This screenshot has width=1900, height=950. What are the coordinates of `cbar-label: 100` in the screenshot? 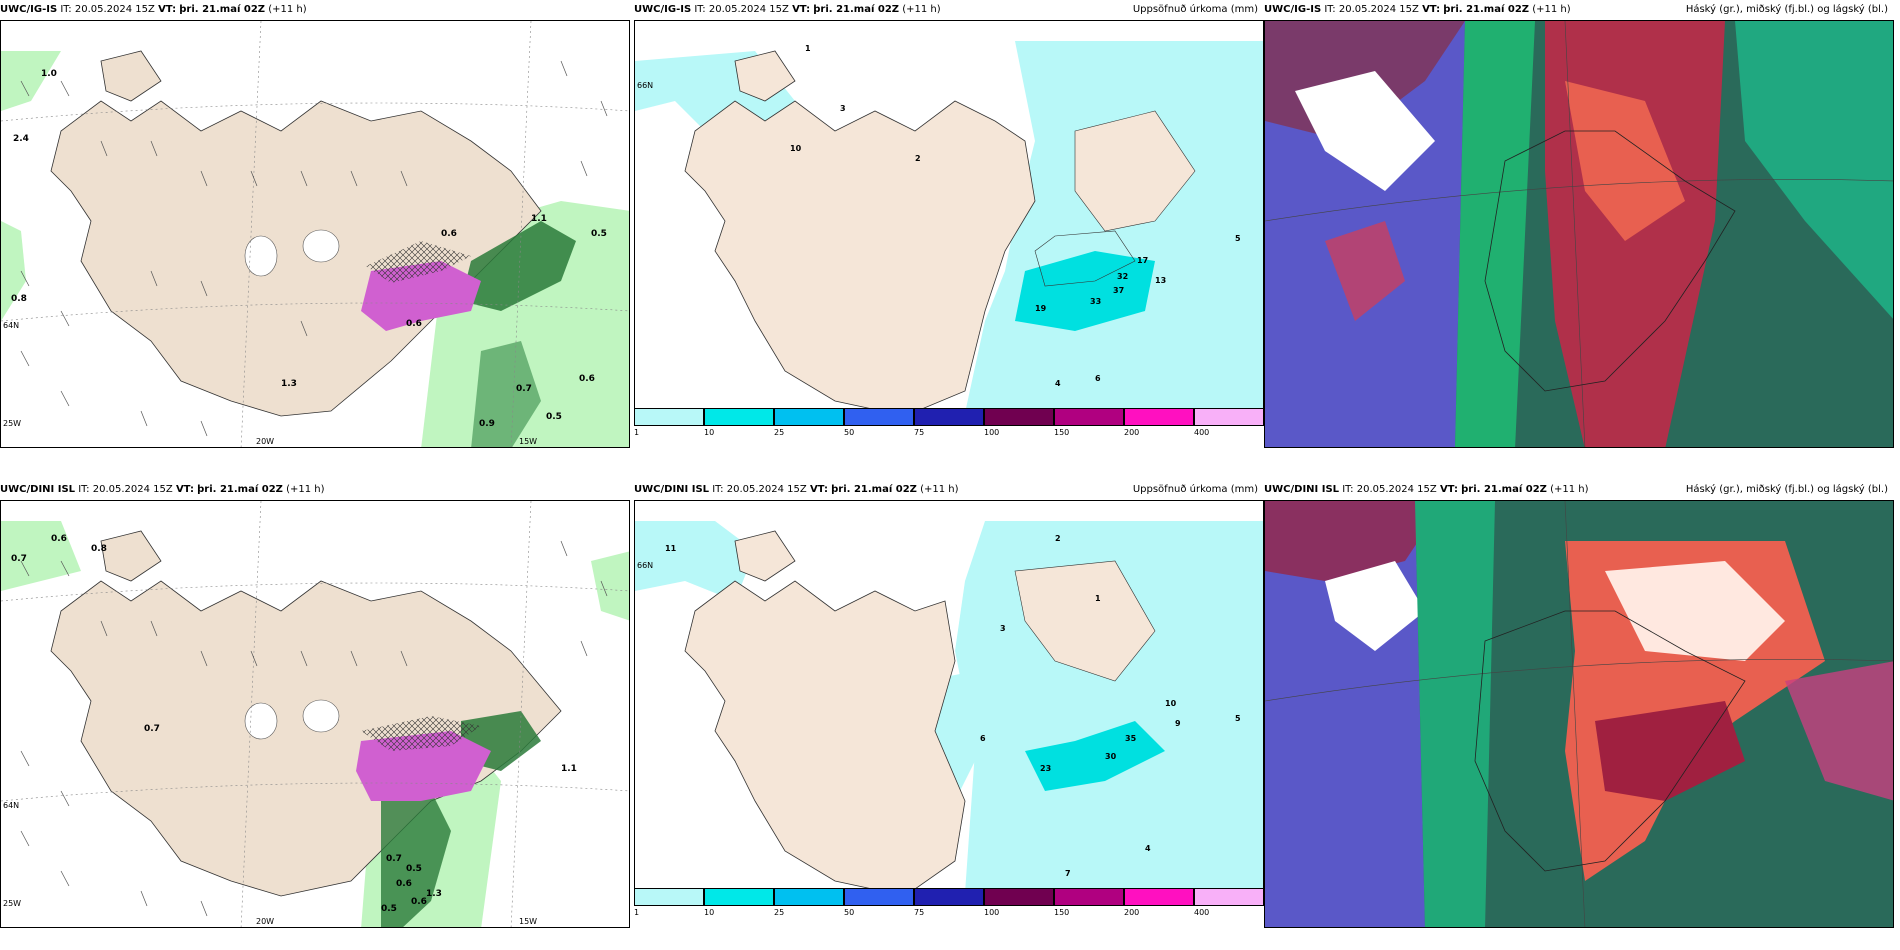 It's located at (992, 432).